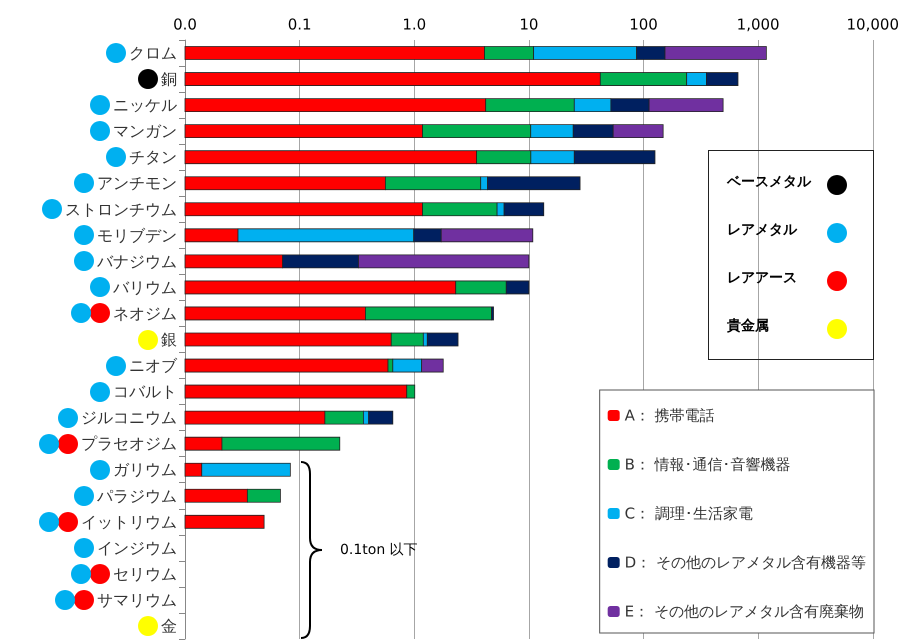  I want to click on legend-label: D： その他のレアメタル含有機器等, so click(745, 563).